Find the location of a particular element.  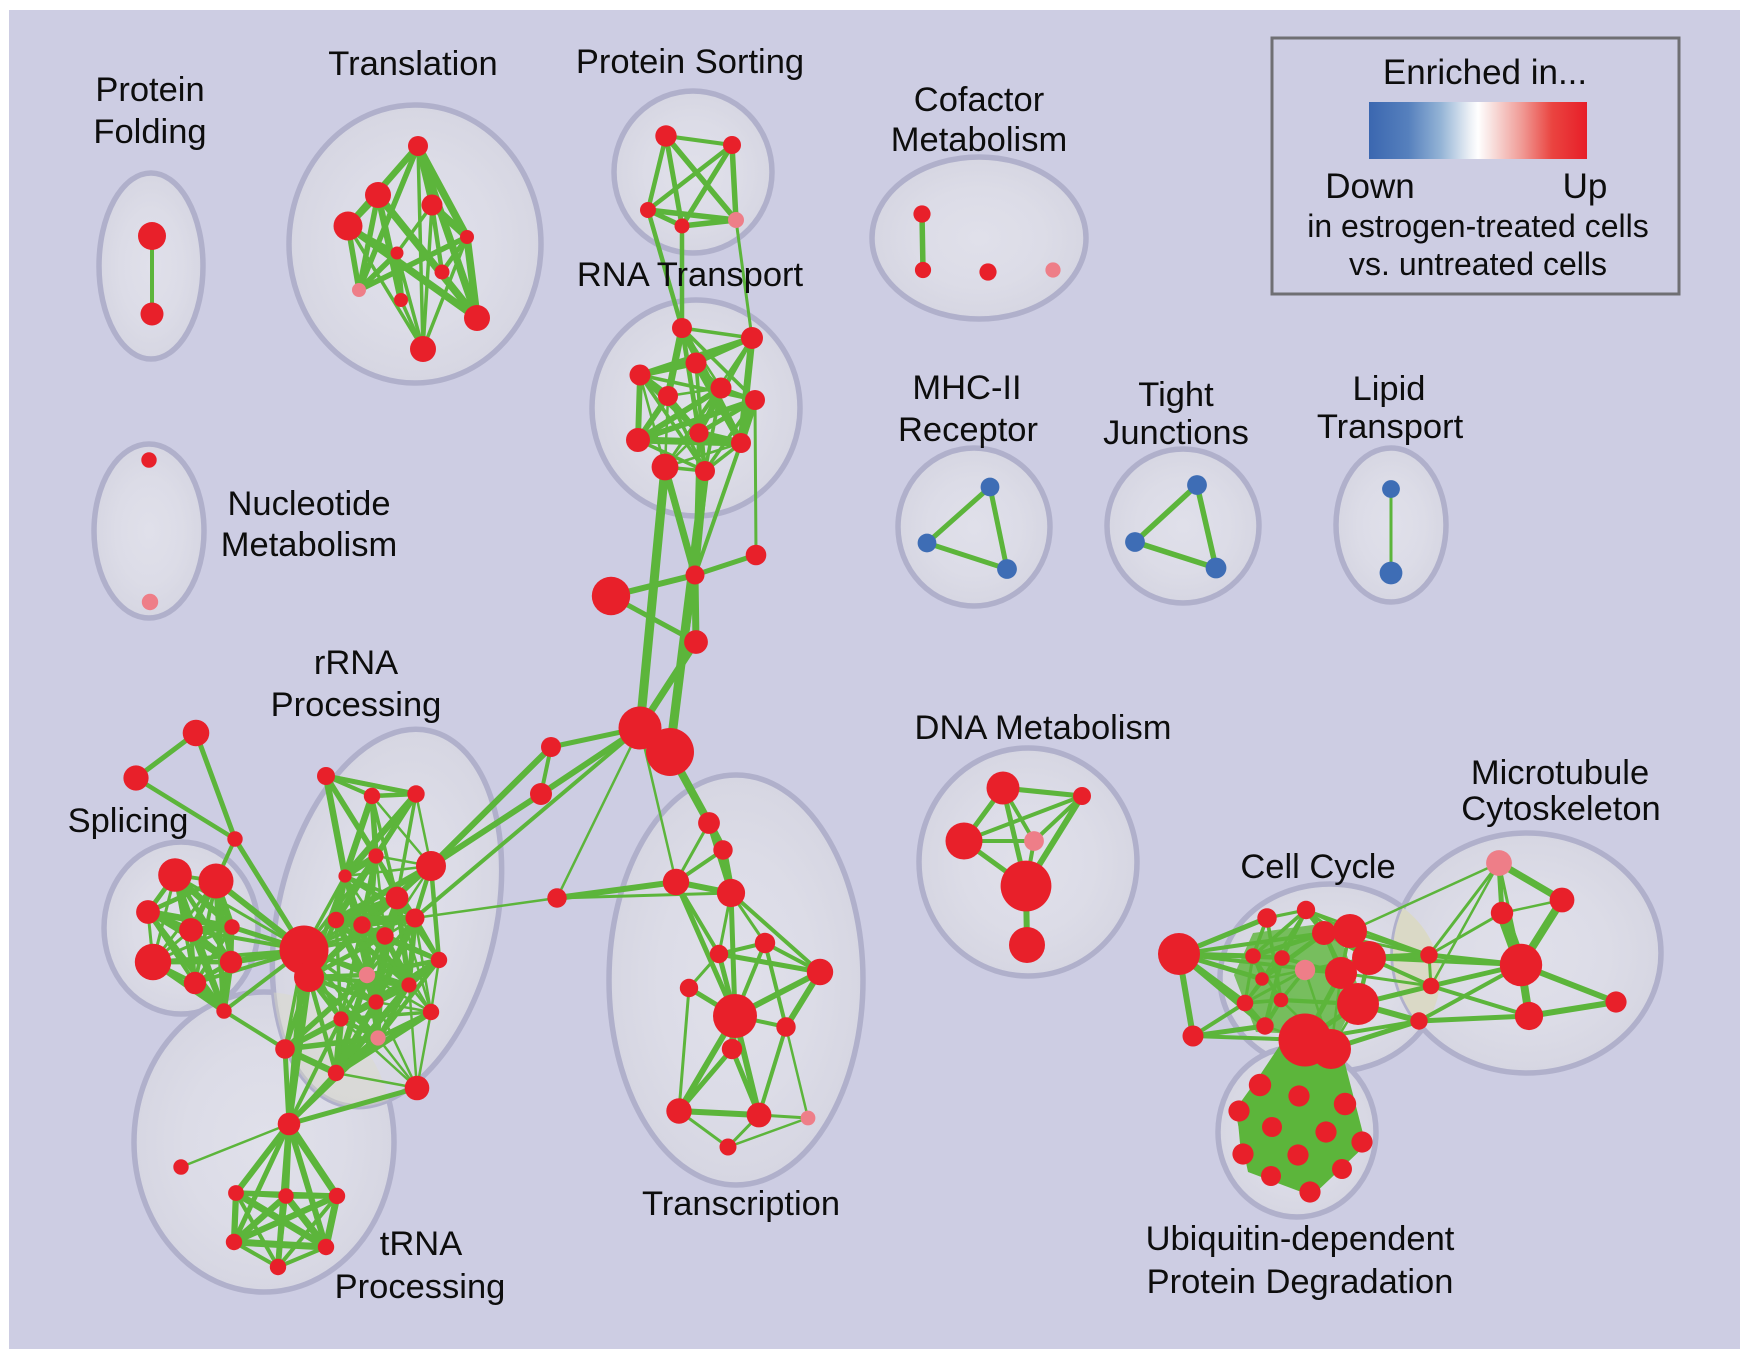

svg-text: Up is located at coordinates (1585, 186).